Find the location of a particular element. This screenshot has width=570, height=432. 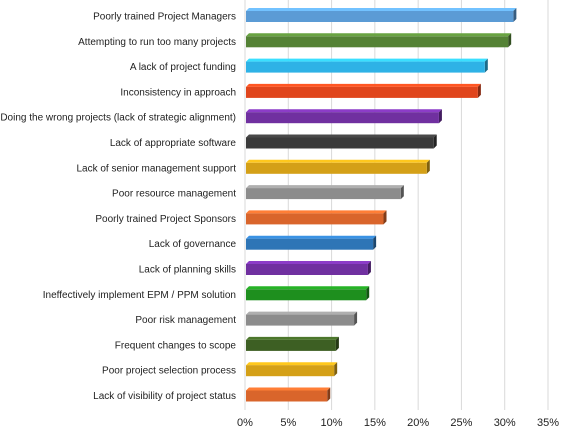

category-label: A lack of project funding is located at coordinates (183, 67).